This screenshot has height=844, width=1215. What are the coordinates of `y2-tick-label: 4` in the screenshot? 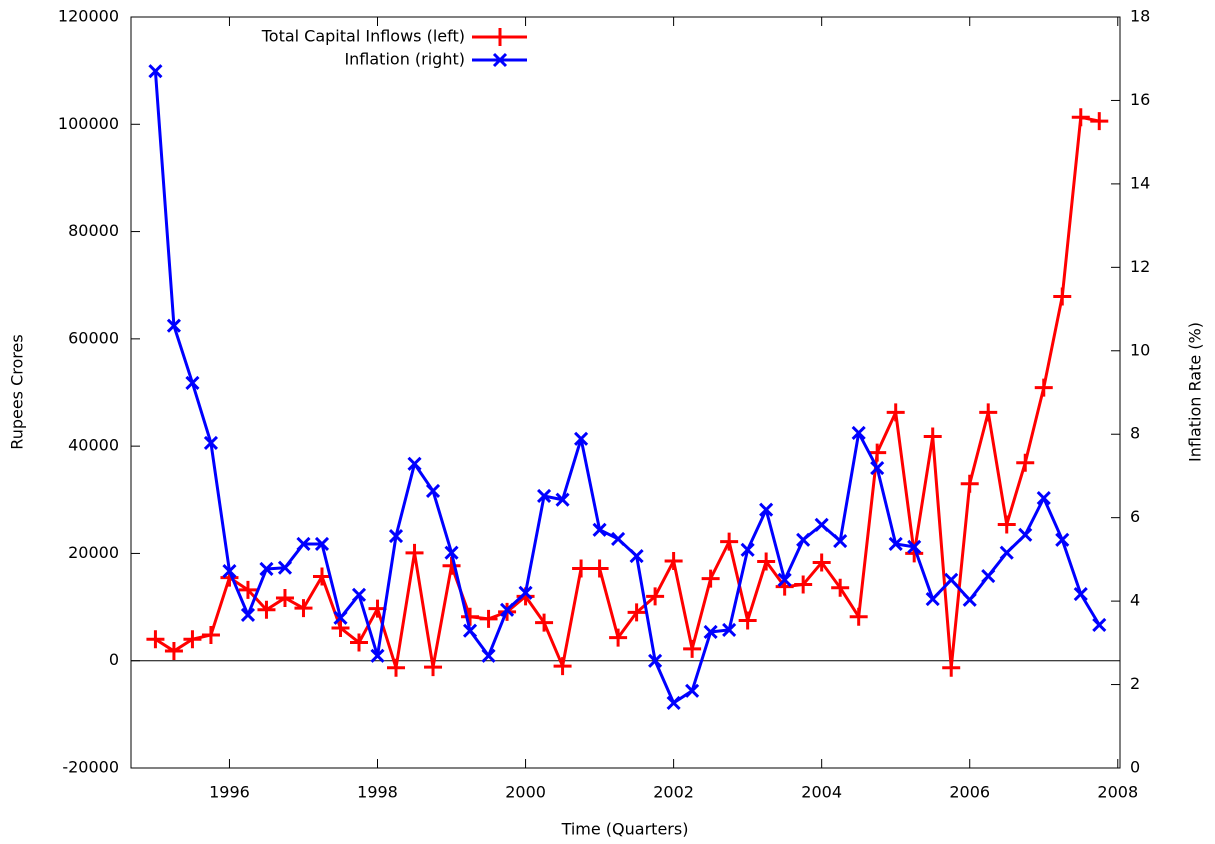 It's located at (1135, 600).